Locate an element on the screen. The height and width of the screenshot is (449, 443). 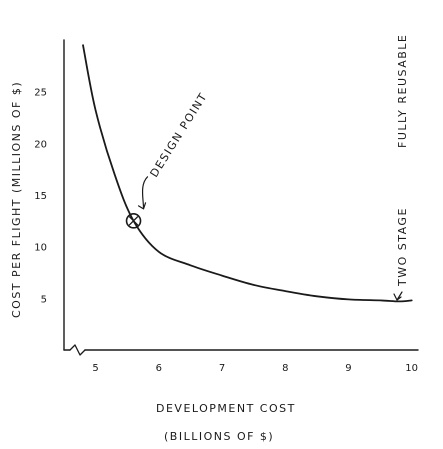
design-point-marker is located at coordinates (133, 221).